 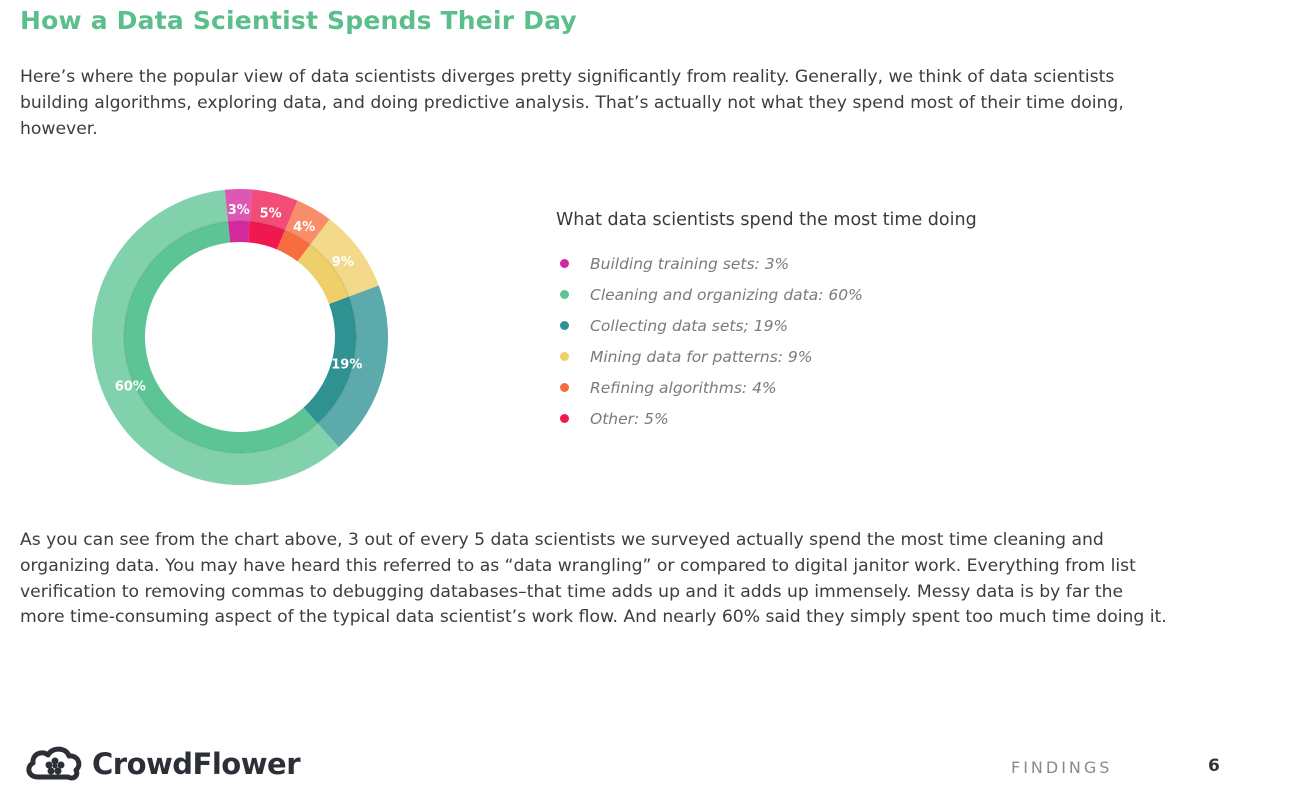 I want to click on legend-item-refining-algorithms: Refining algorithms: 4%, so click(x=766, y=387).